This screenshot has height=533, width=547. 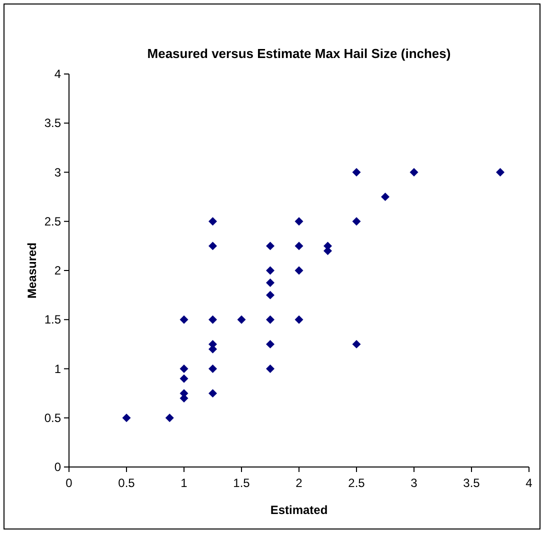 What do you see at coordinates (58, 271) in the screenshot?
I see `y-tick-label: 2` at bounding box center [58, 271].